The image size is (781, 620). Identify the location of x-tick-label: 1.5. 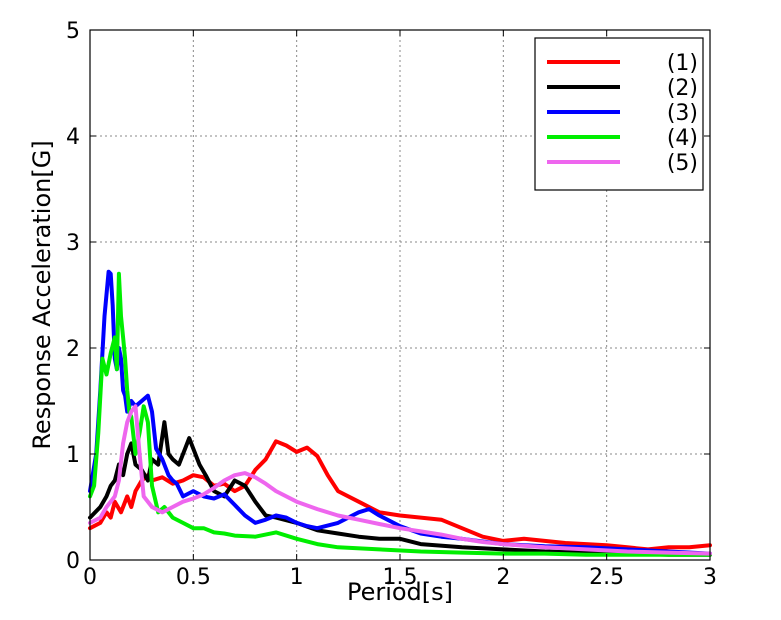
(400, 577).